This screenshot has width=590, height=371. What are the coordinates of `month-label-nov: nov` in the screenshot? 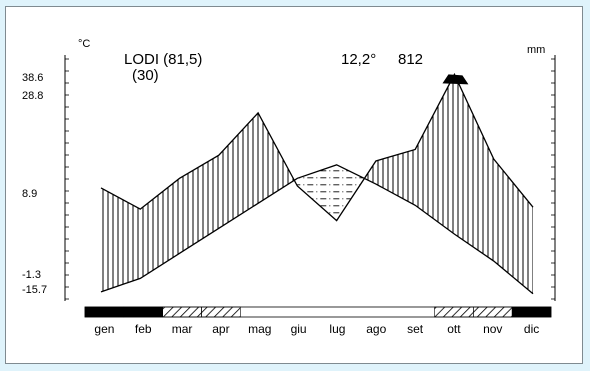 It's located at (492, 329).